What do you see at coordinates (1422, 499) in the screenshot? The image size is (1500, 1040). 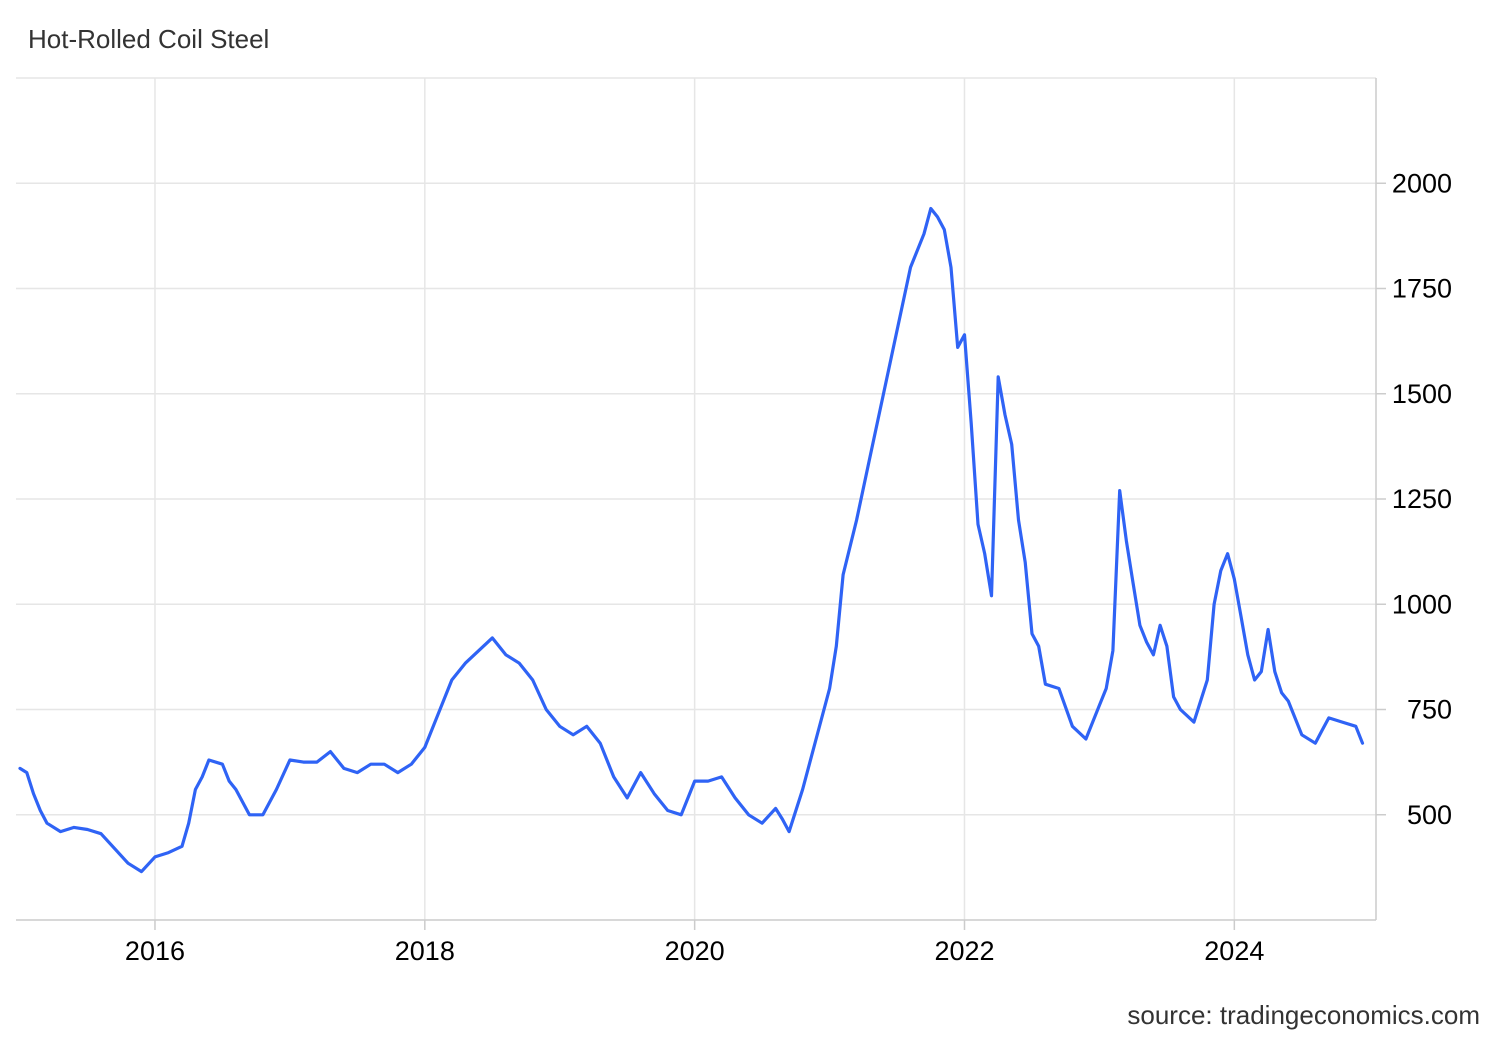 I see `y-tick-label: 1250` at bounding box center [1422, 499].